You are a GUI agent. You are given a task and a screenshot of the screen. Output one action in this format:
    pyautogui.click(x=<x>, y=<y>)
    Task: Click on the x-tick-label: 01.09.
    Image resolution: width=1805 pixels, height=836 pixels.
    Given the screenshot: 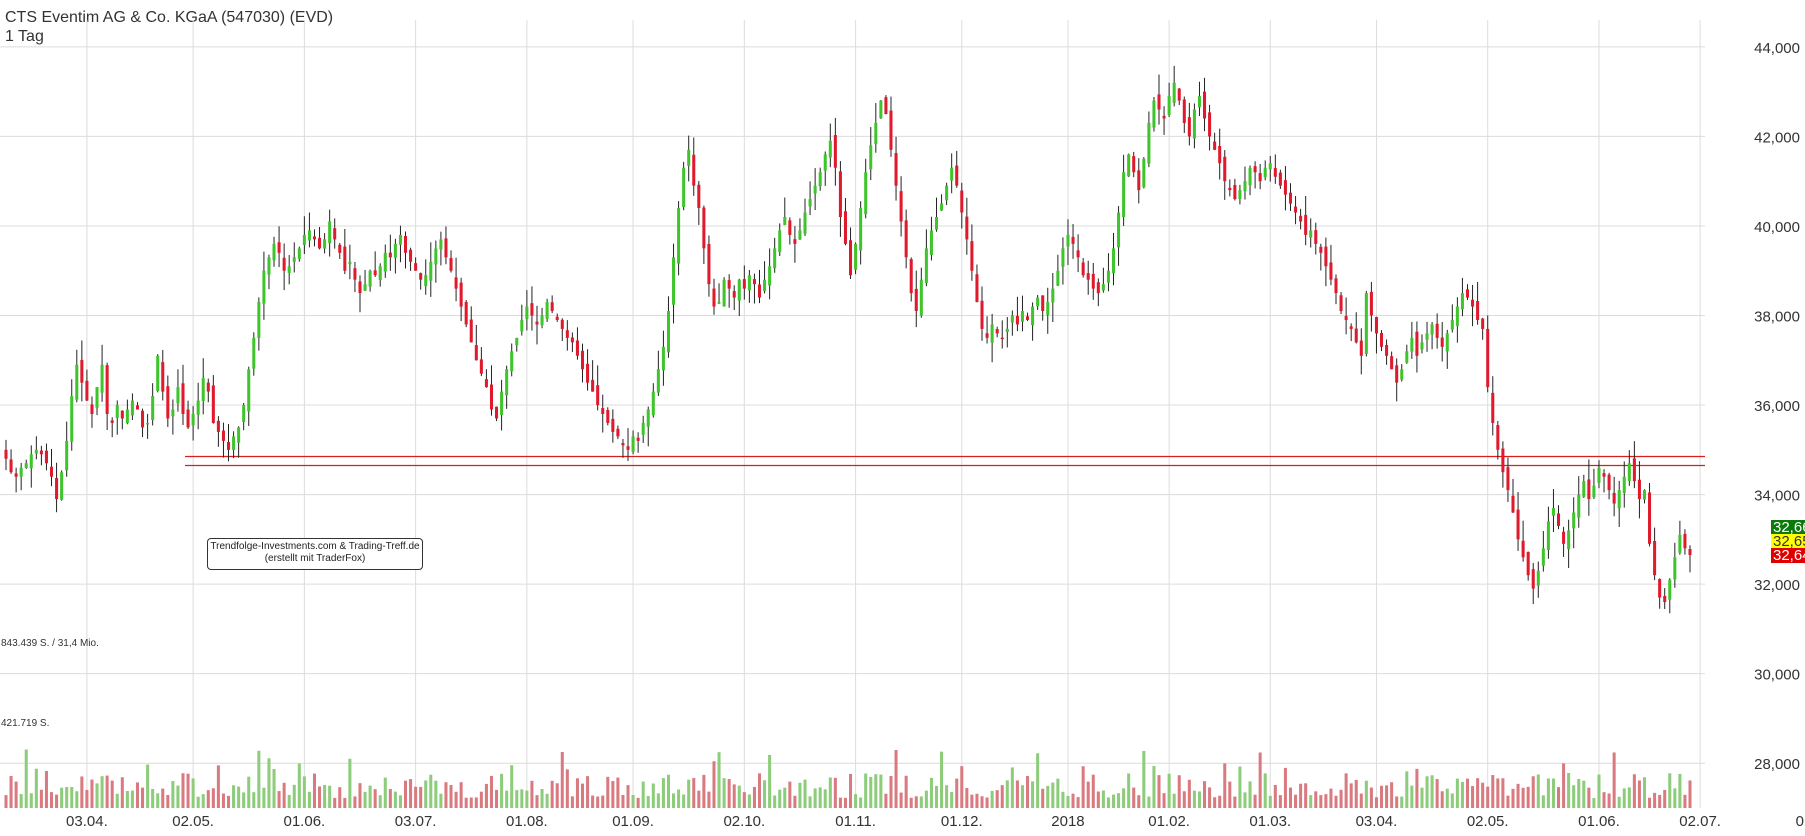 What is the action you would take?
    pyautogui.click(x=633, y=821)
    